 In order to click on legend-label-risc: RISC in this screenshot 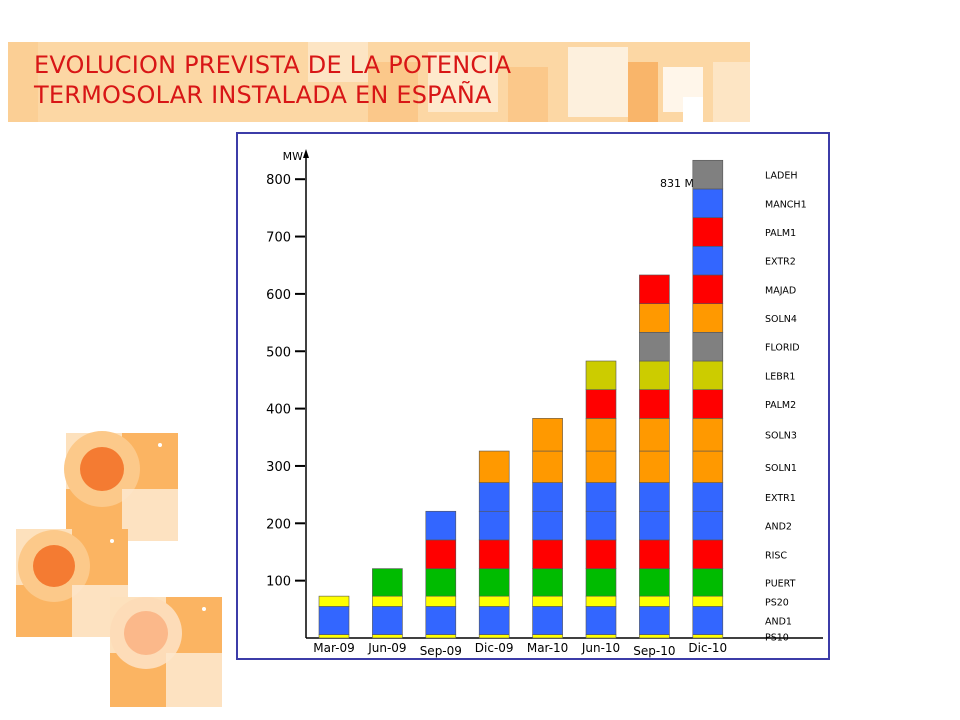, I will do `click(776, 555)`.